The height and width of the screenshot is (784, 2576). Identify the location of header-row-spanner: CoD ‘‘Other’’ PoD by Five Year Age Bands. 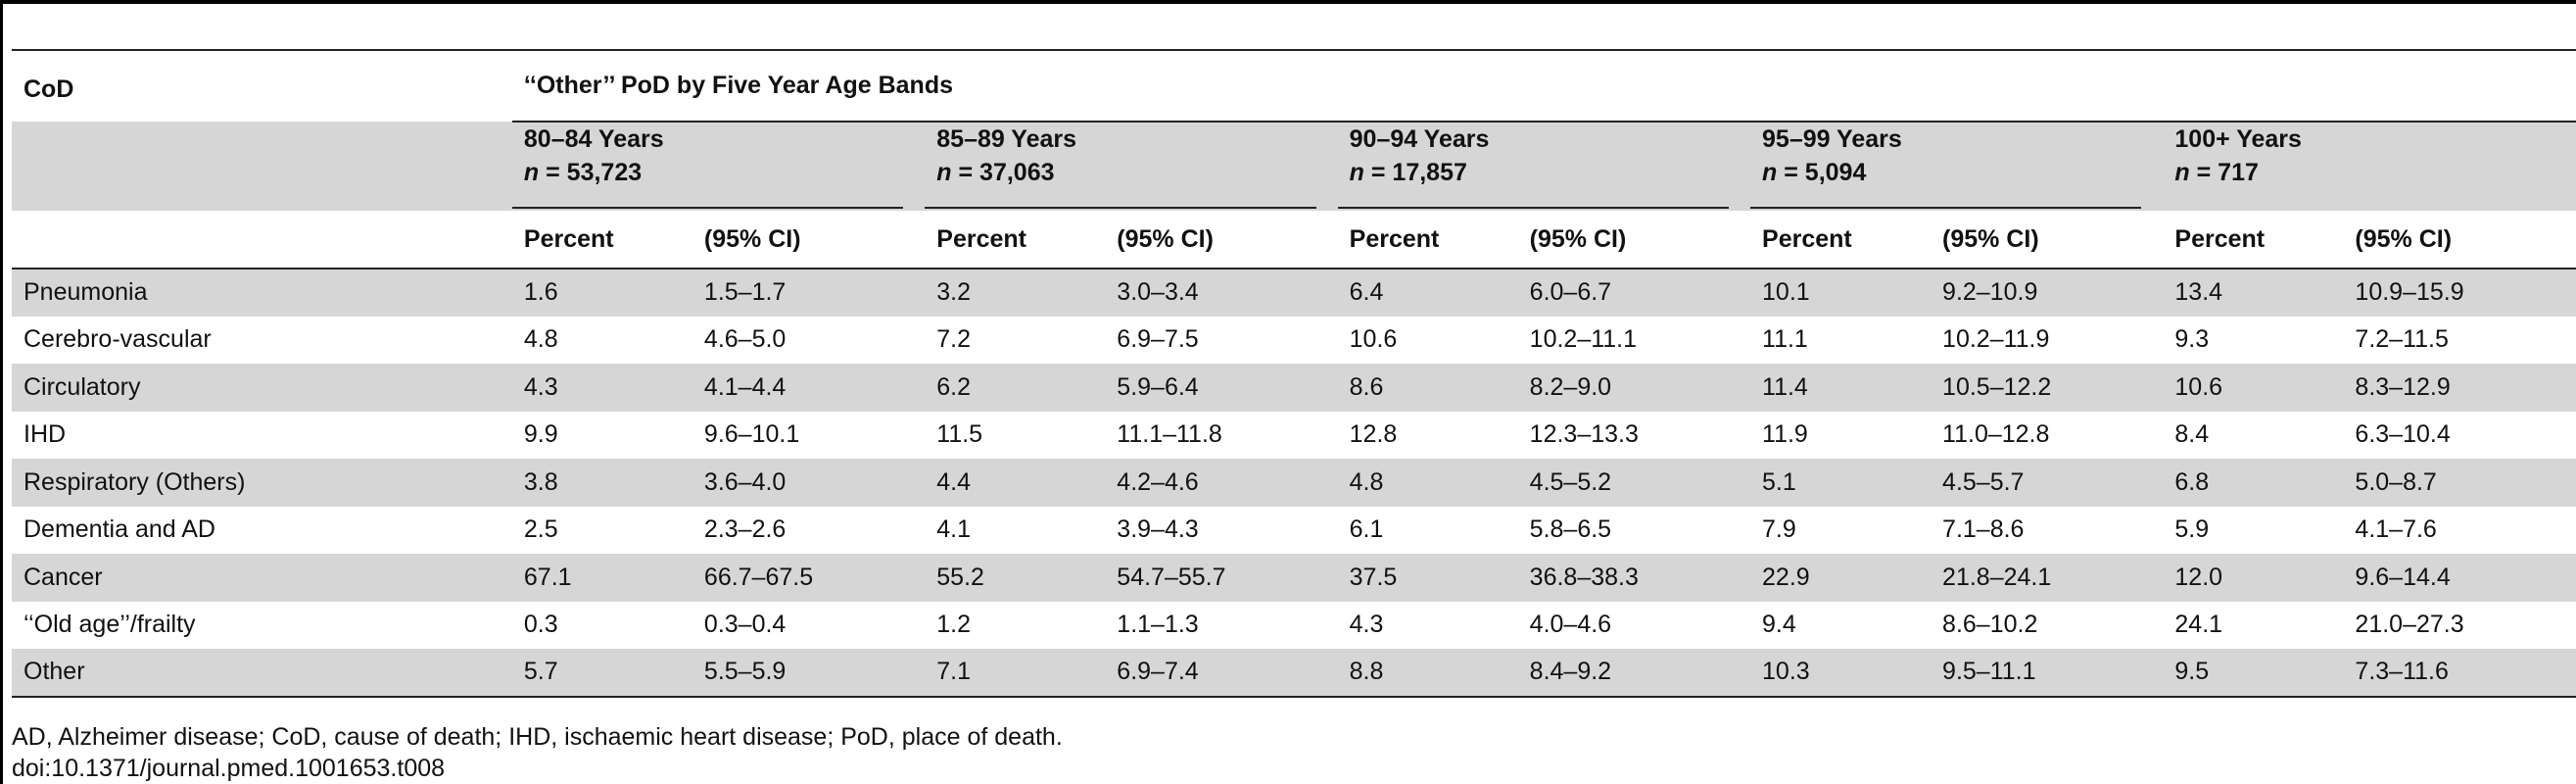
(1294, 86).